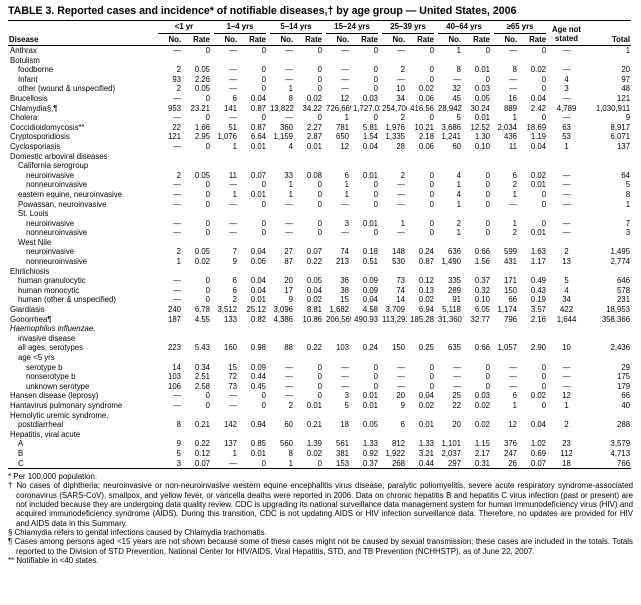 The width and height of the screenshot is (641, 605). I want to click on disease-label: Anthrax, so click(23, 50).